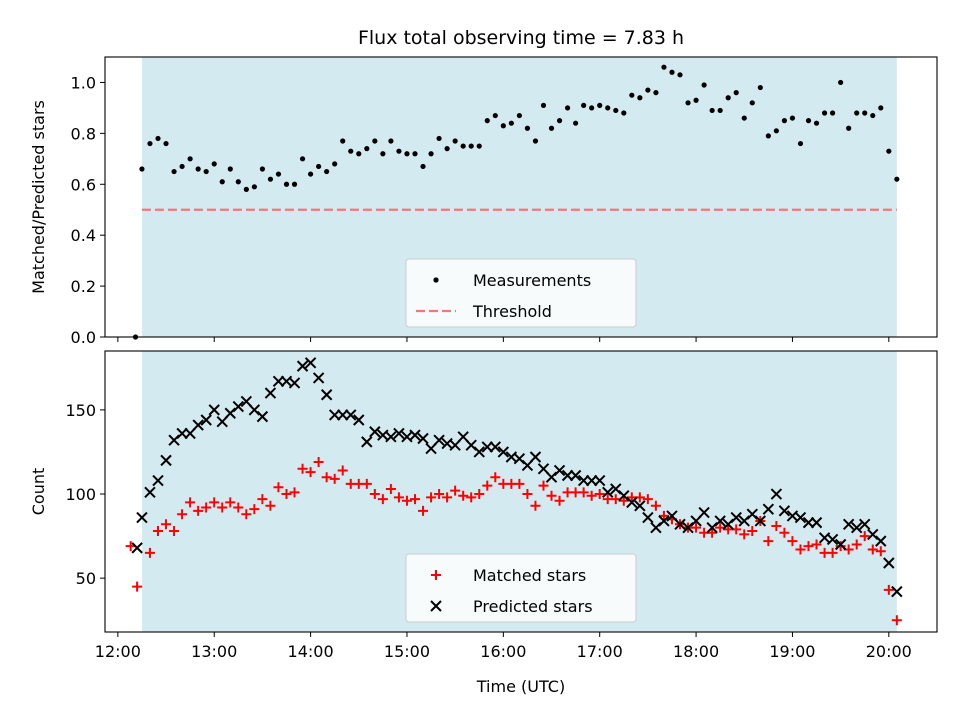  What do you see at coordinates (532, 280) in the screenshot?
I see `legend-entry-label: Measurements` at bounding box center [532, 280].